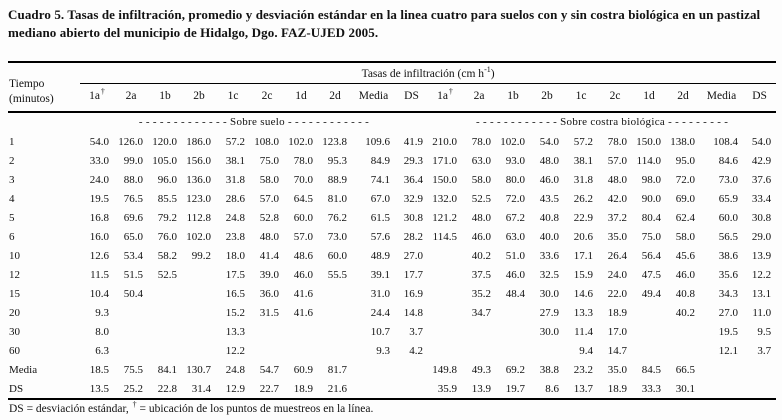 Image resolution: width=782 pixels, height=420 pixels. What do you see at coordinates (380, 331) in the screenshot?
I see `cell-suelo-media: 10.7` at bounding box center [380, 331].